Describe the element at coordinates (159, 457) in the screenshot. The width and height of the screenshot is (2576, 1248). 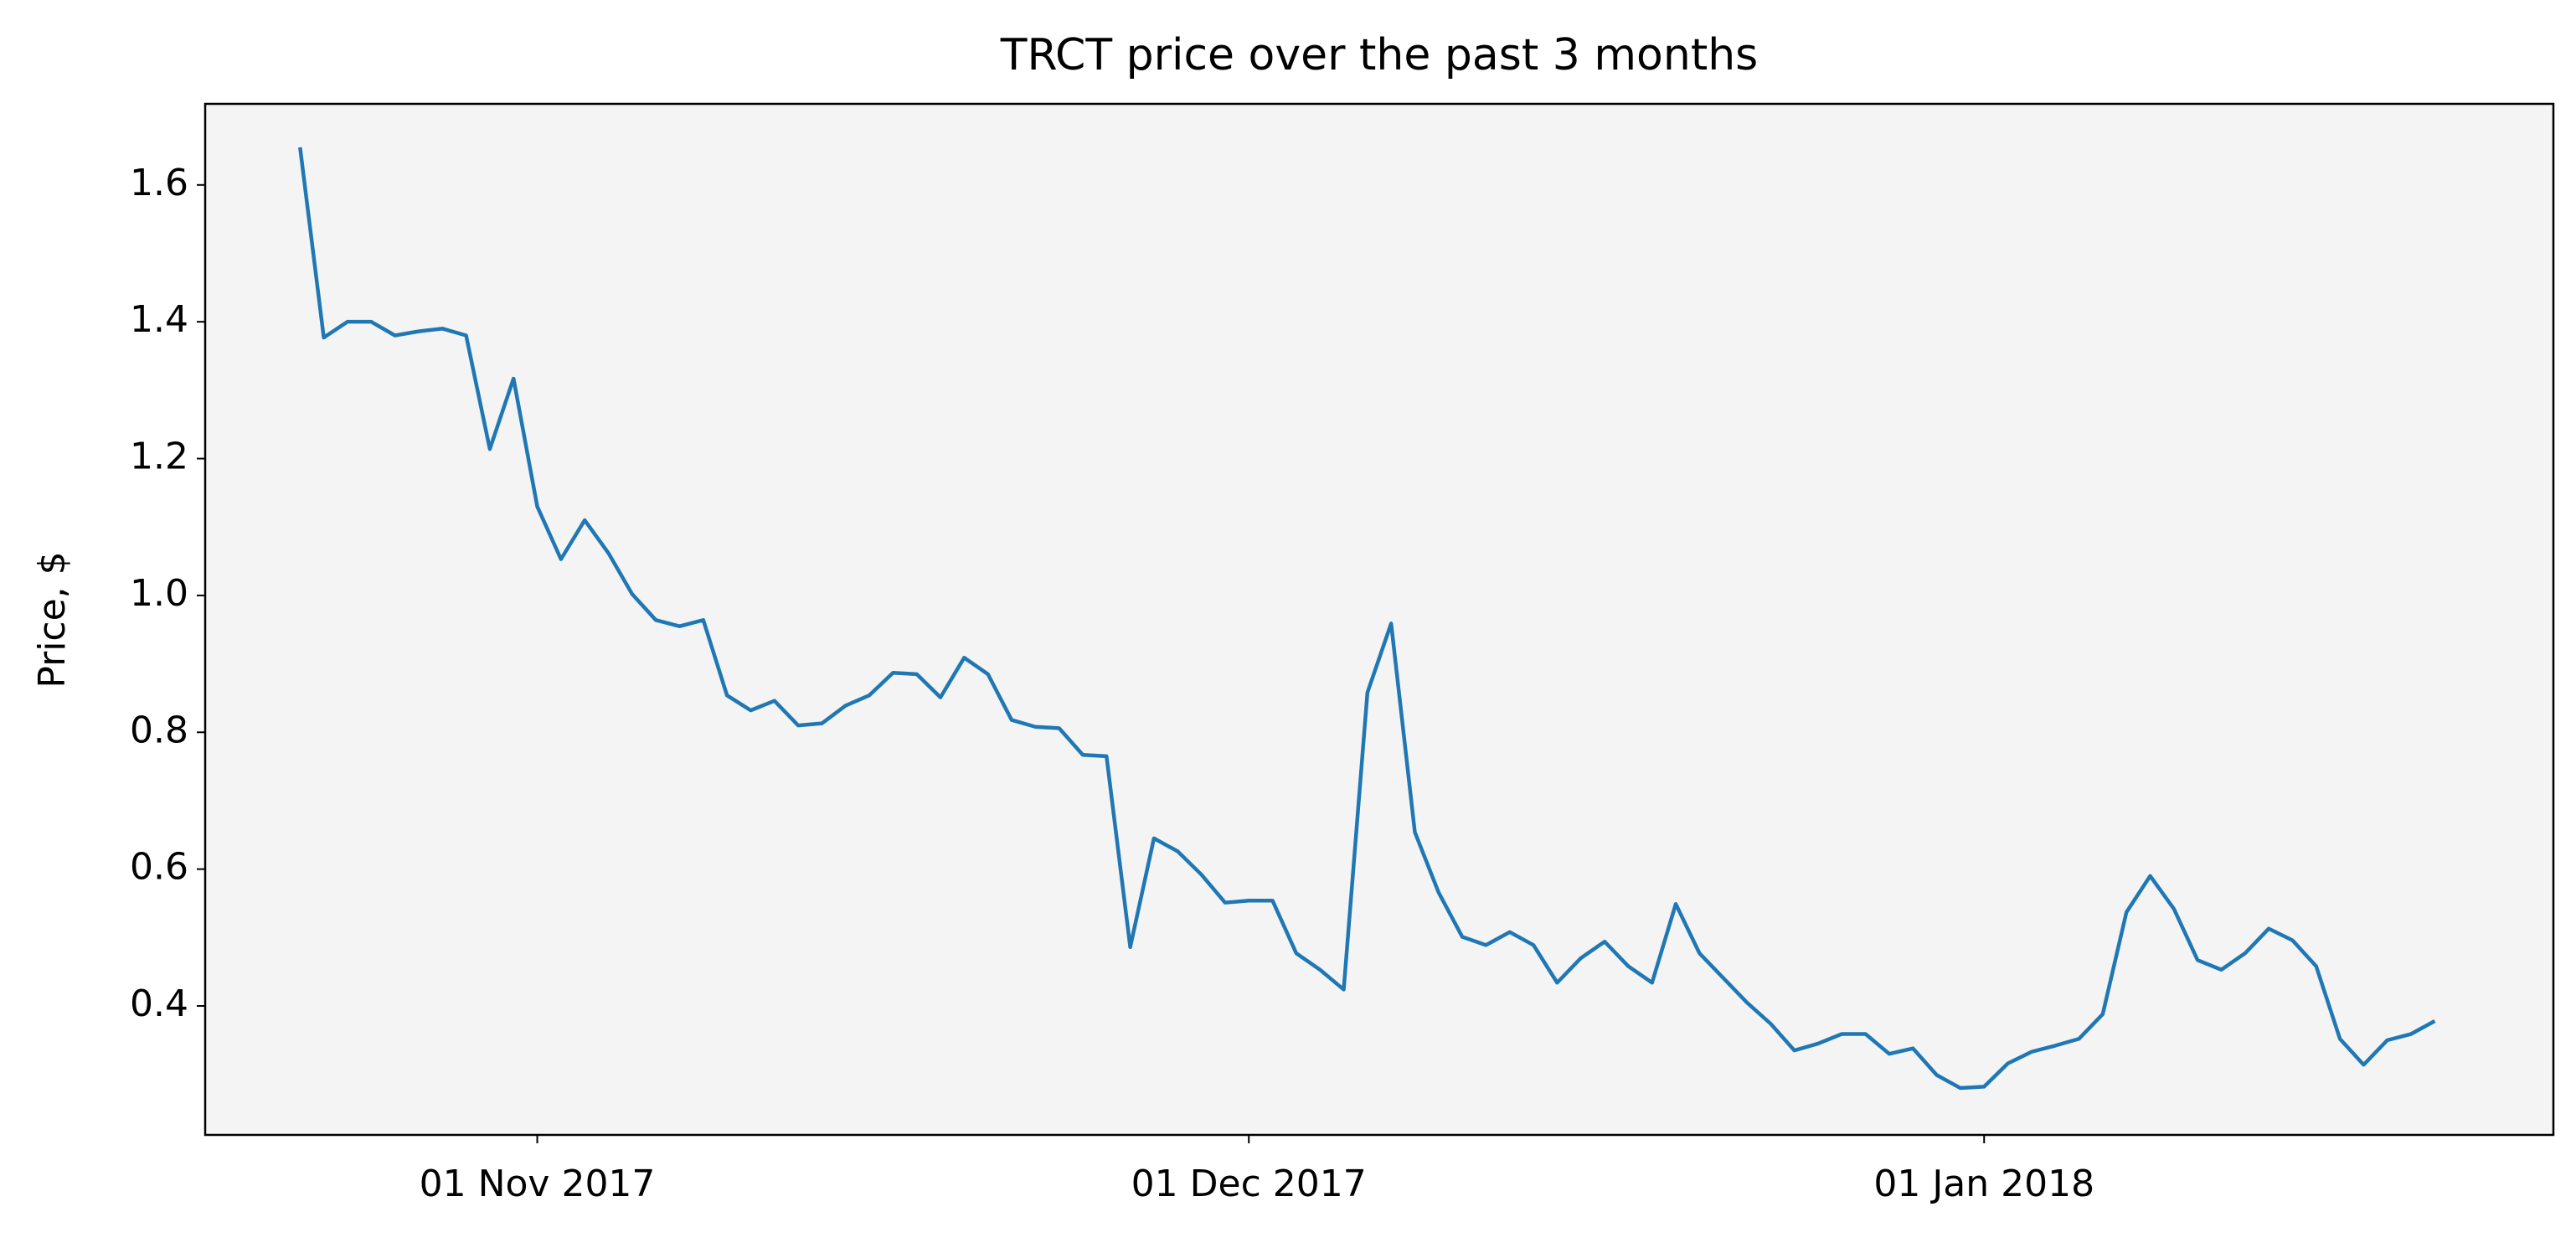
I see `y-tick-label: 1.2` at that location.